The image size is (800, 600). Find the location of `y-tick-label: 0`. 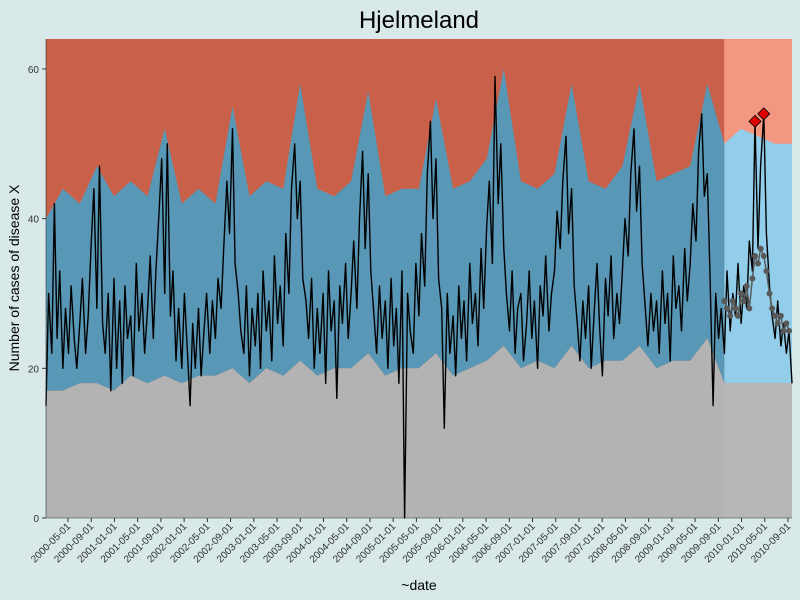

y-tick-label: 0 is located at coordinates (36, 519).